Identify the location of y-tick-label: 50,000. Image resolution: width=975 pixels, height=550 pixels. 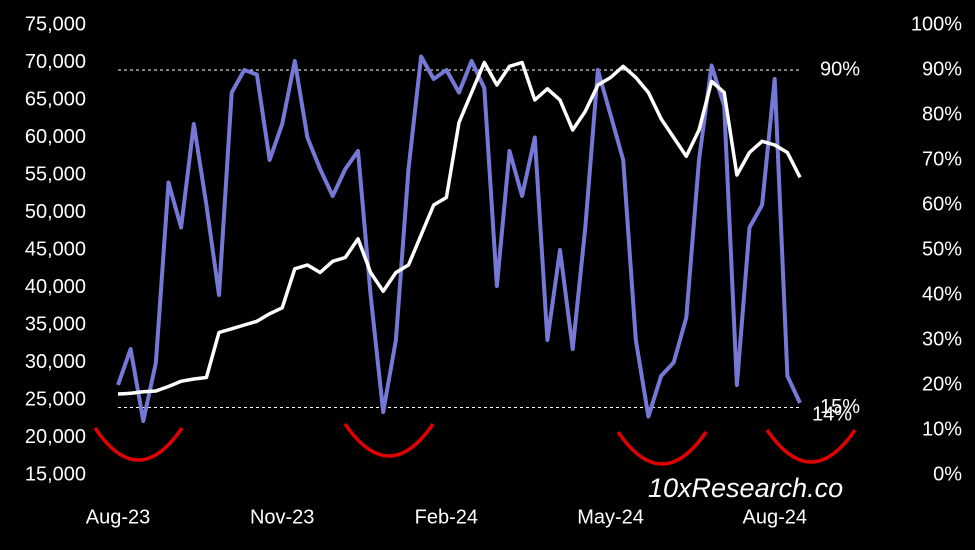
(55, 212).